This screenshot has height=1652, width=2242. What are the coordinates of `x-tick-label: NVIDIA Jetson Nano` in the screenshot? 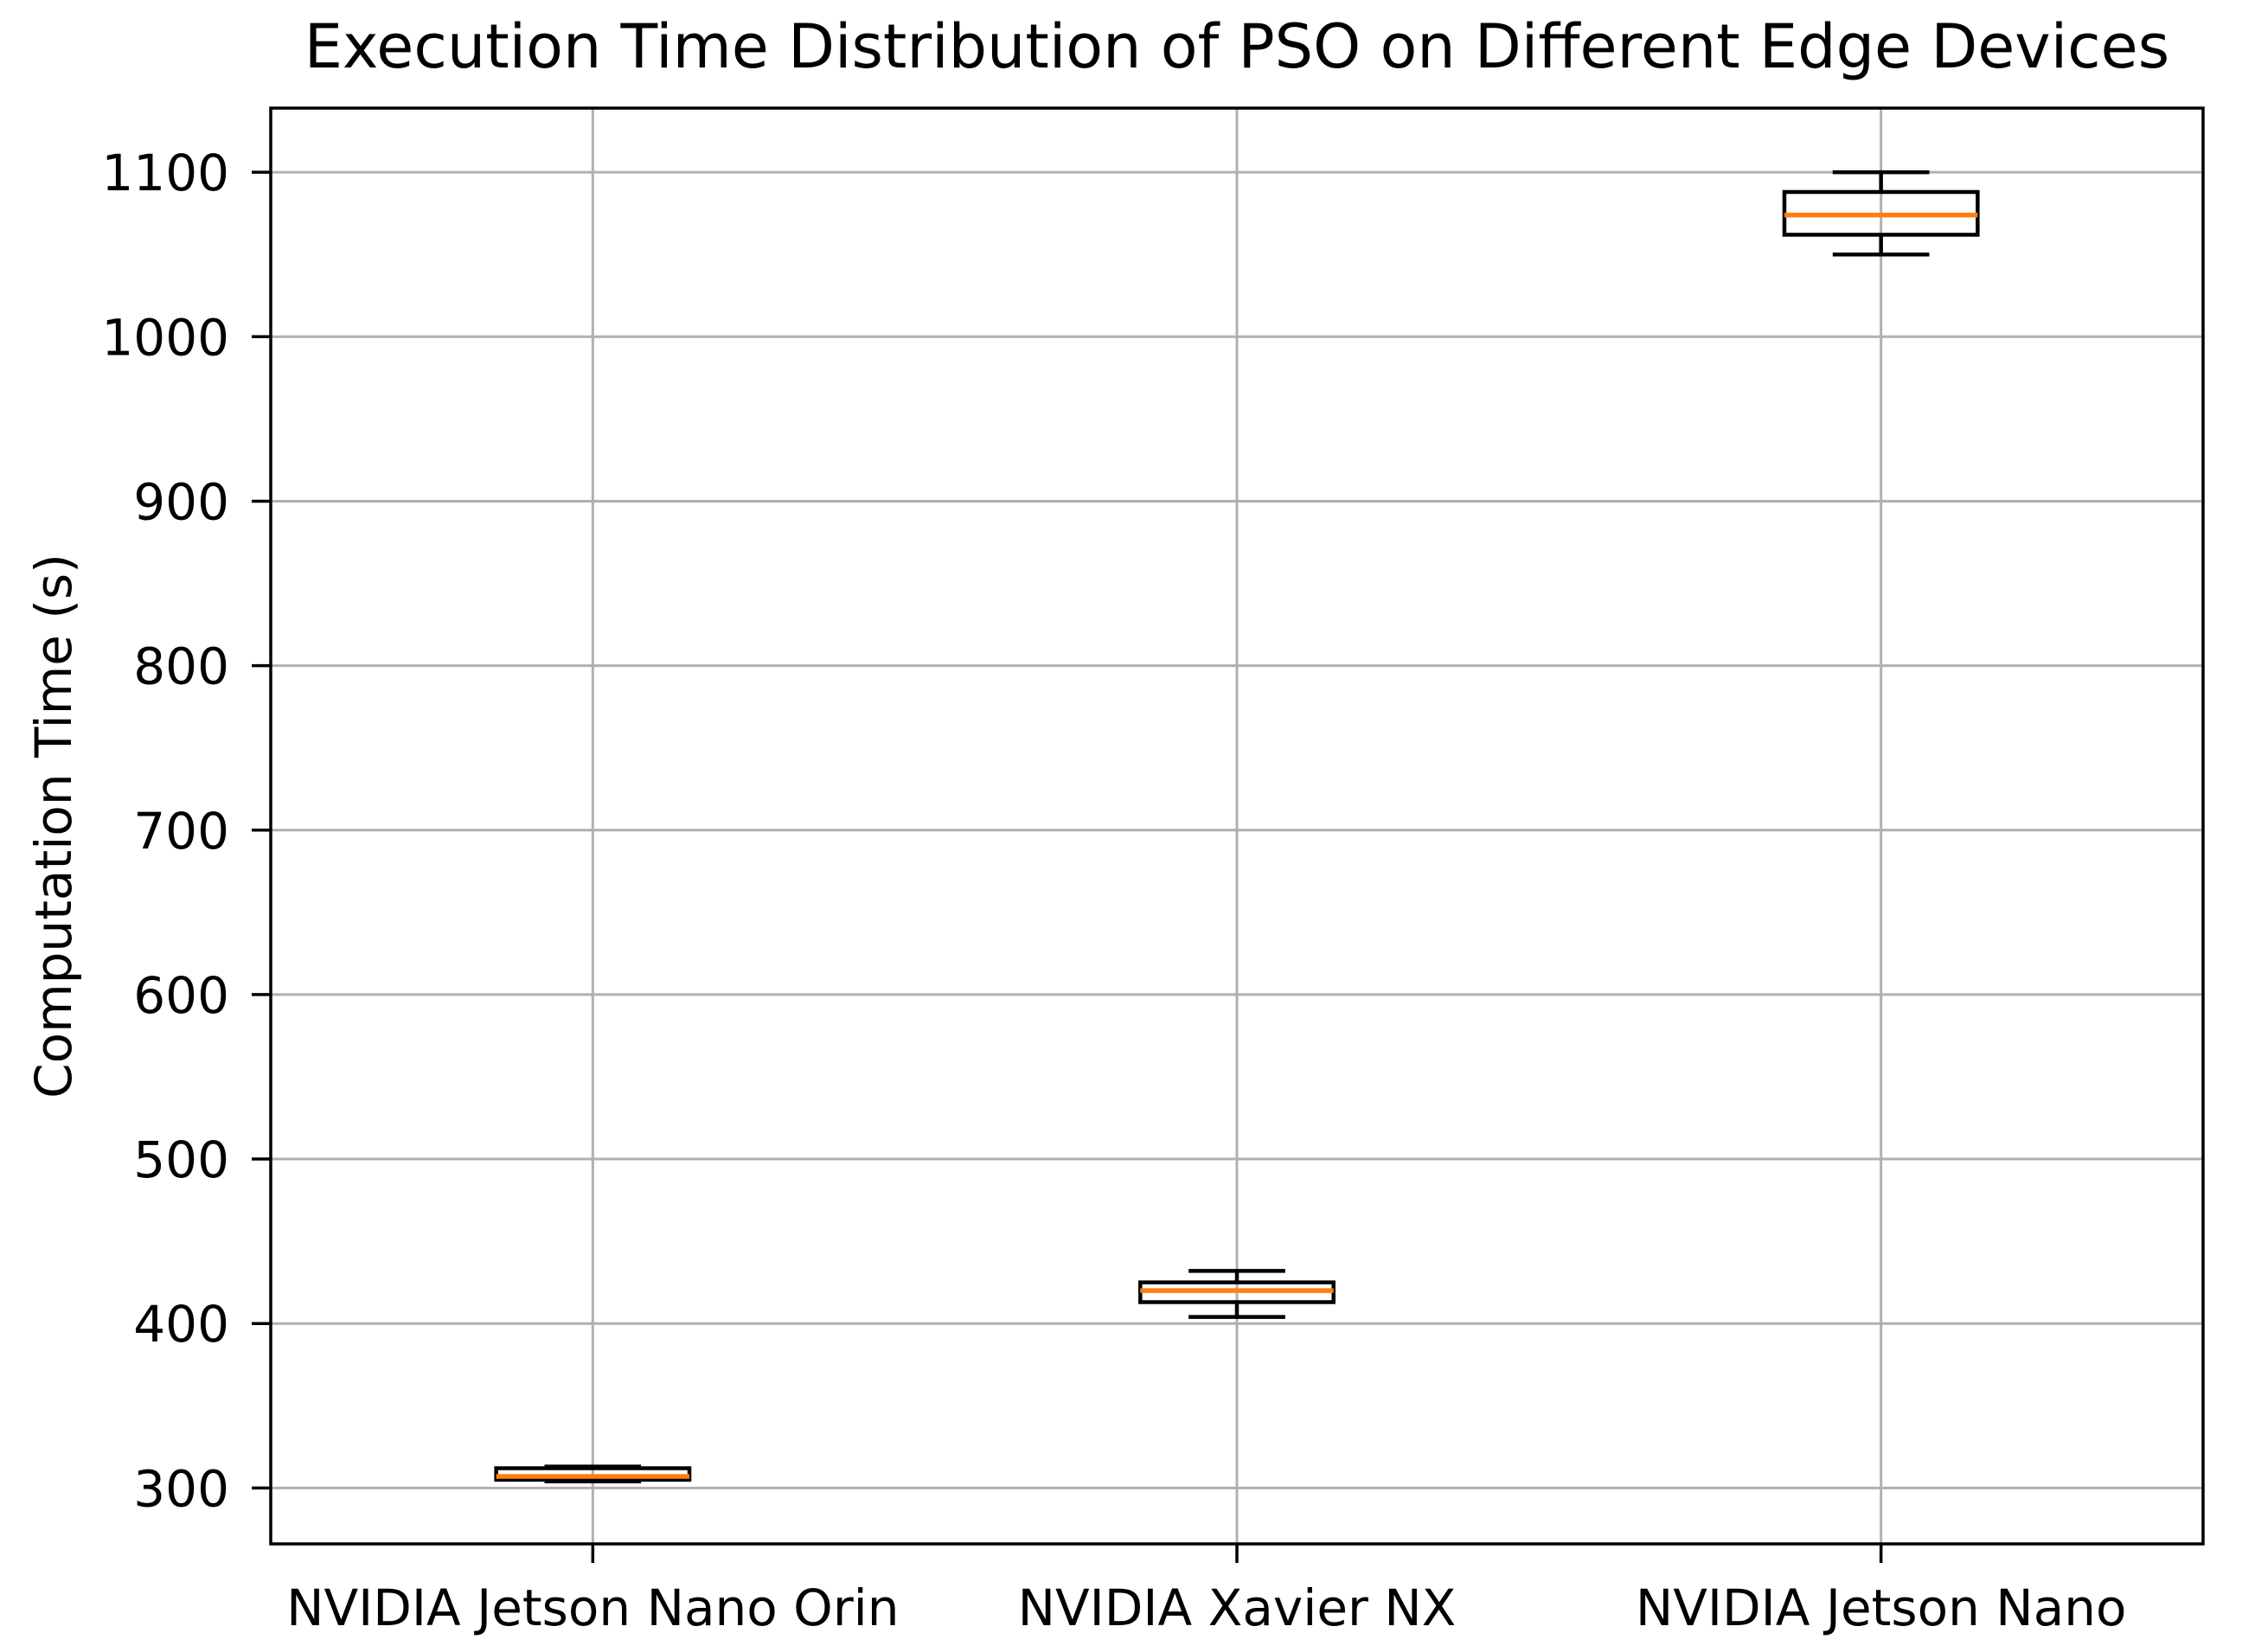 It's located at (1881, 1607).